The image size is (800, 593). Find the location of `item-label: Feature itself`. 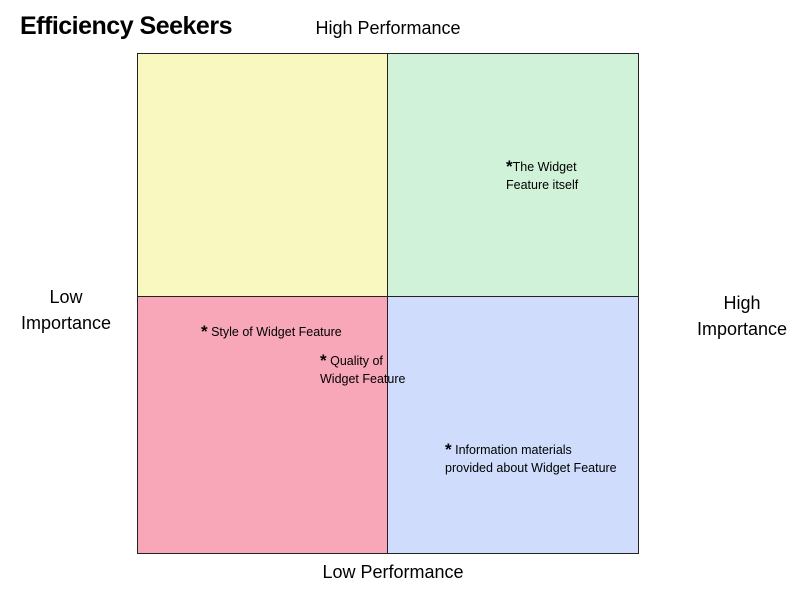

item-label: Feature itself is located at coordinates (542, 185).